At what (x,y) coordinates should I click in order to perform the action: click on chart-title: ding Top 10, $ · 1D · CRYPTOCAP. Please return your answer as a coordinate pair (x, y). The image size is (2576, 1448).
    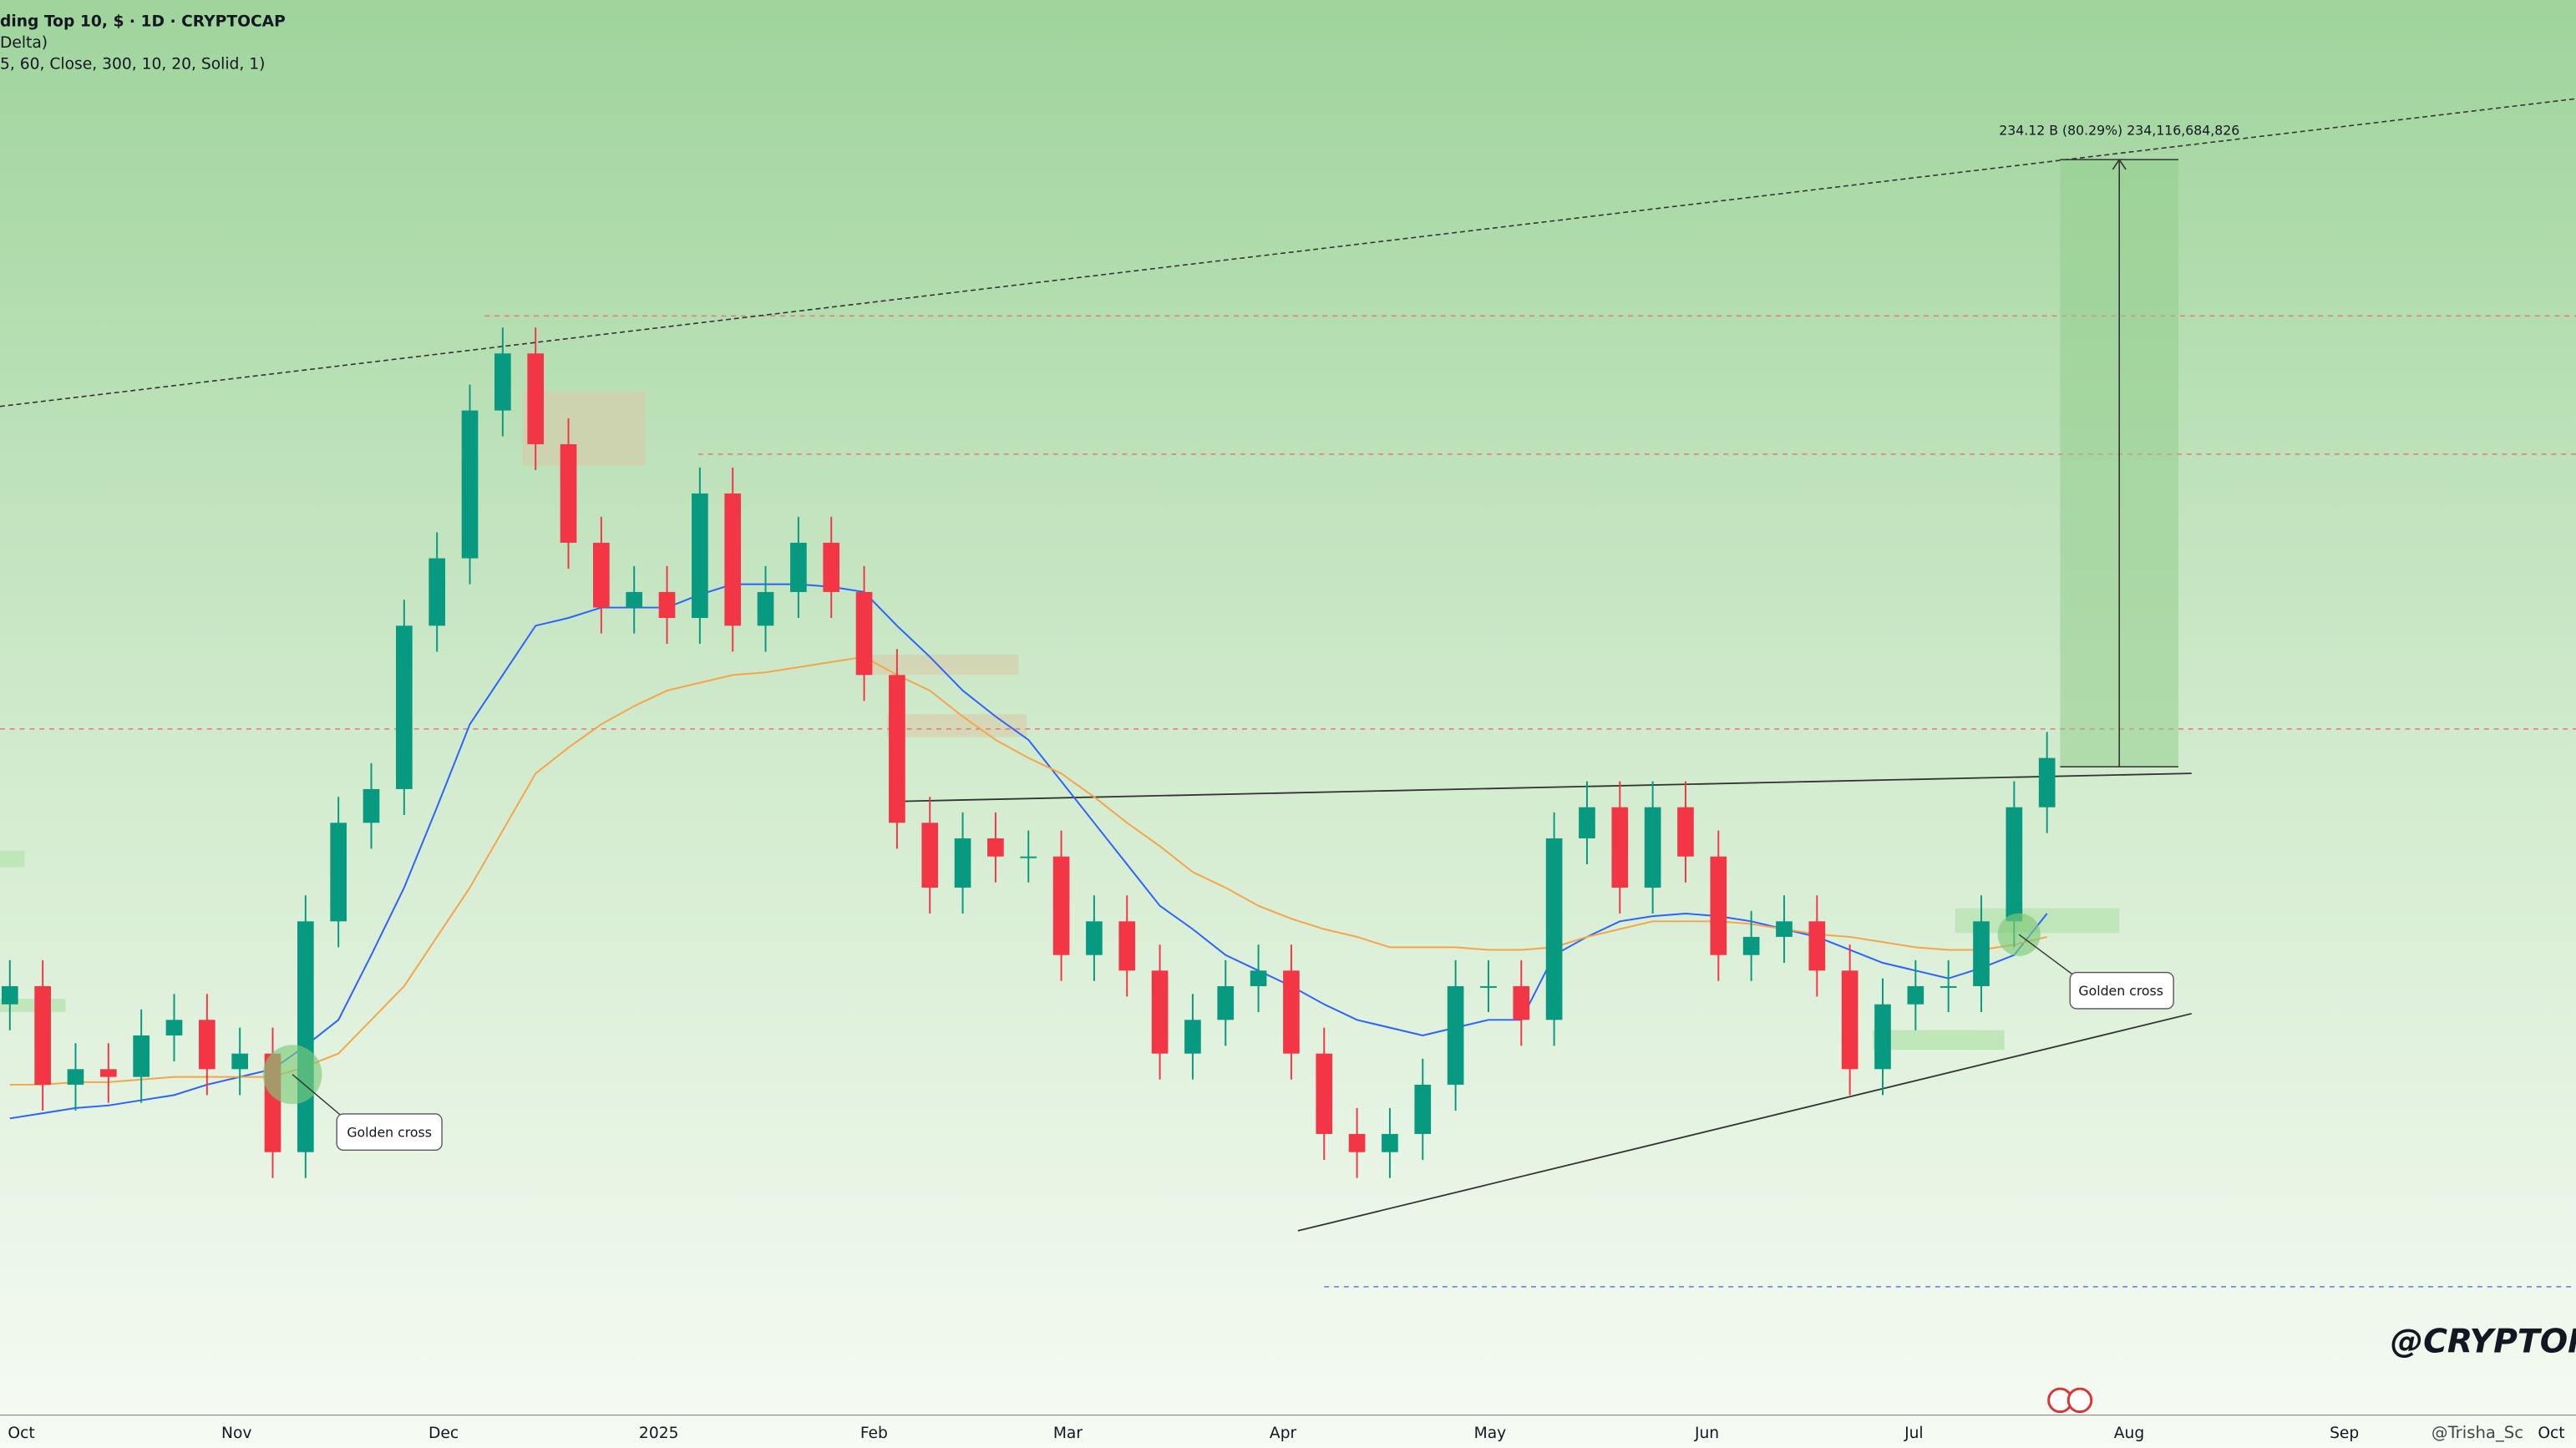
    Looking at the image, I should click on (143, 22).